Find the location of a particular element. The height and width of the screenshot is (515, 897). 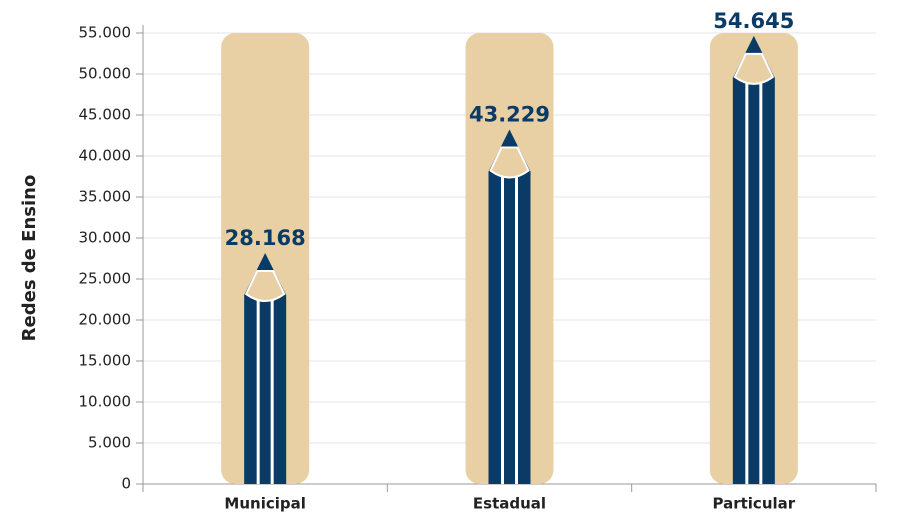

y-tick-label: 30.000 is located at coordinates (105, 238).